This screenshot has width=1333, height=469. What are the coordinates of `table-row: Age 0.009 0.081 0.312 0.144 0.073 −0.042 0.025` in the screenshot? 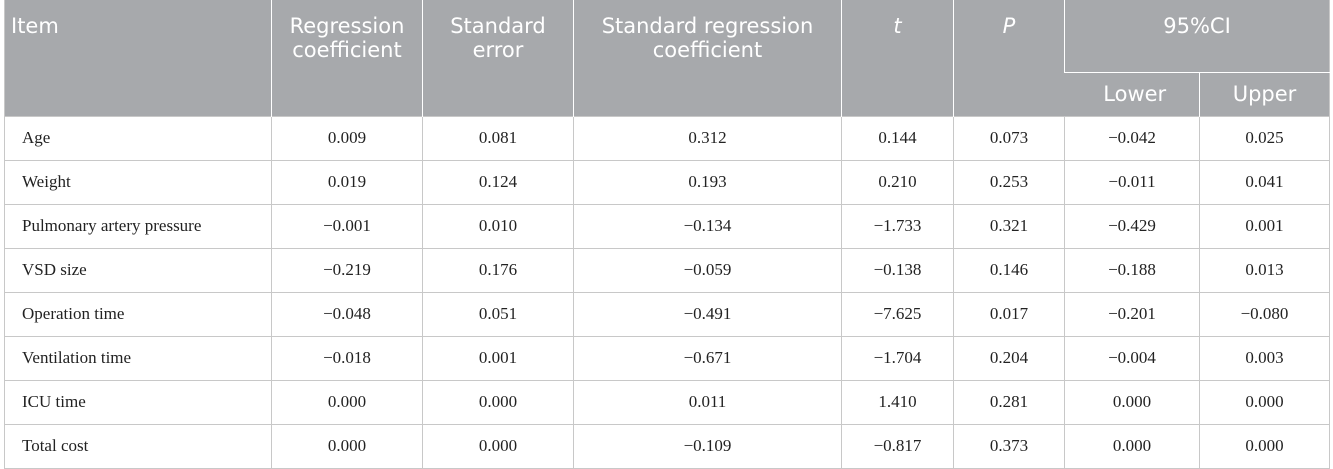 It's located at (667, 138).